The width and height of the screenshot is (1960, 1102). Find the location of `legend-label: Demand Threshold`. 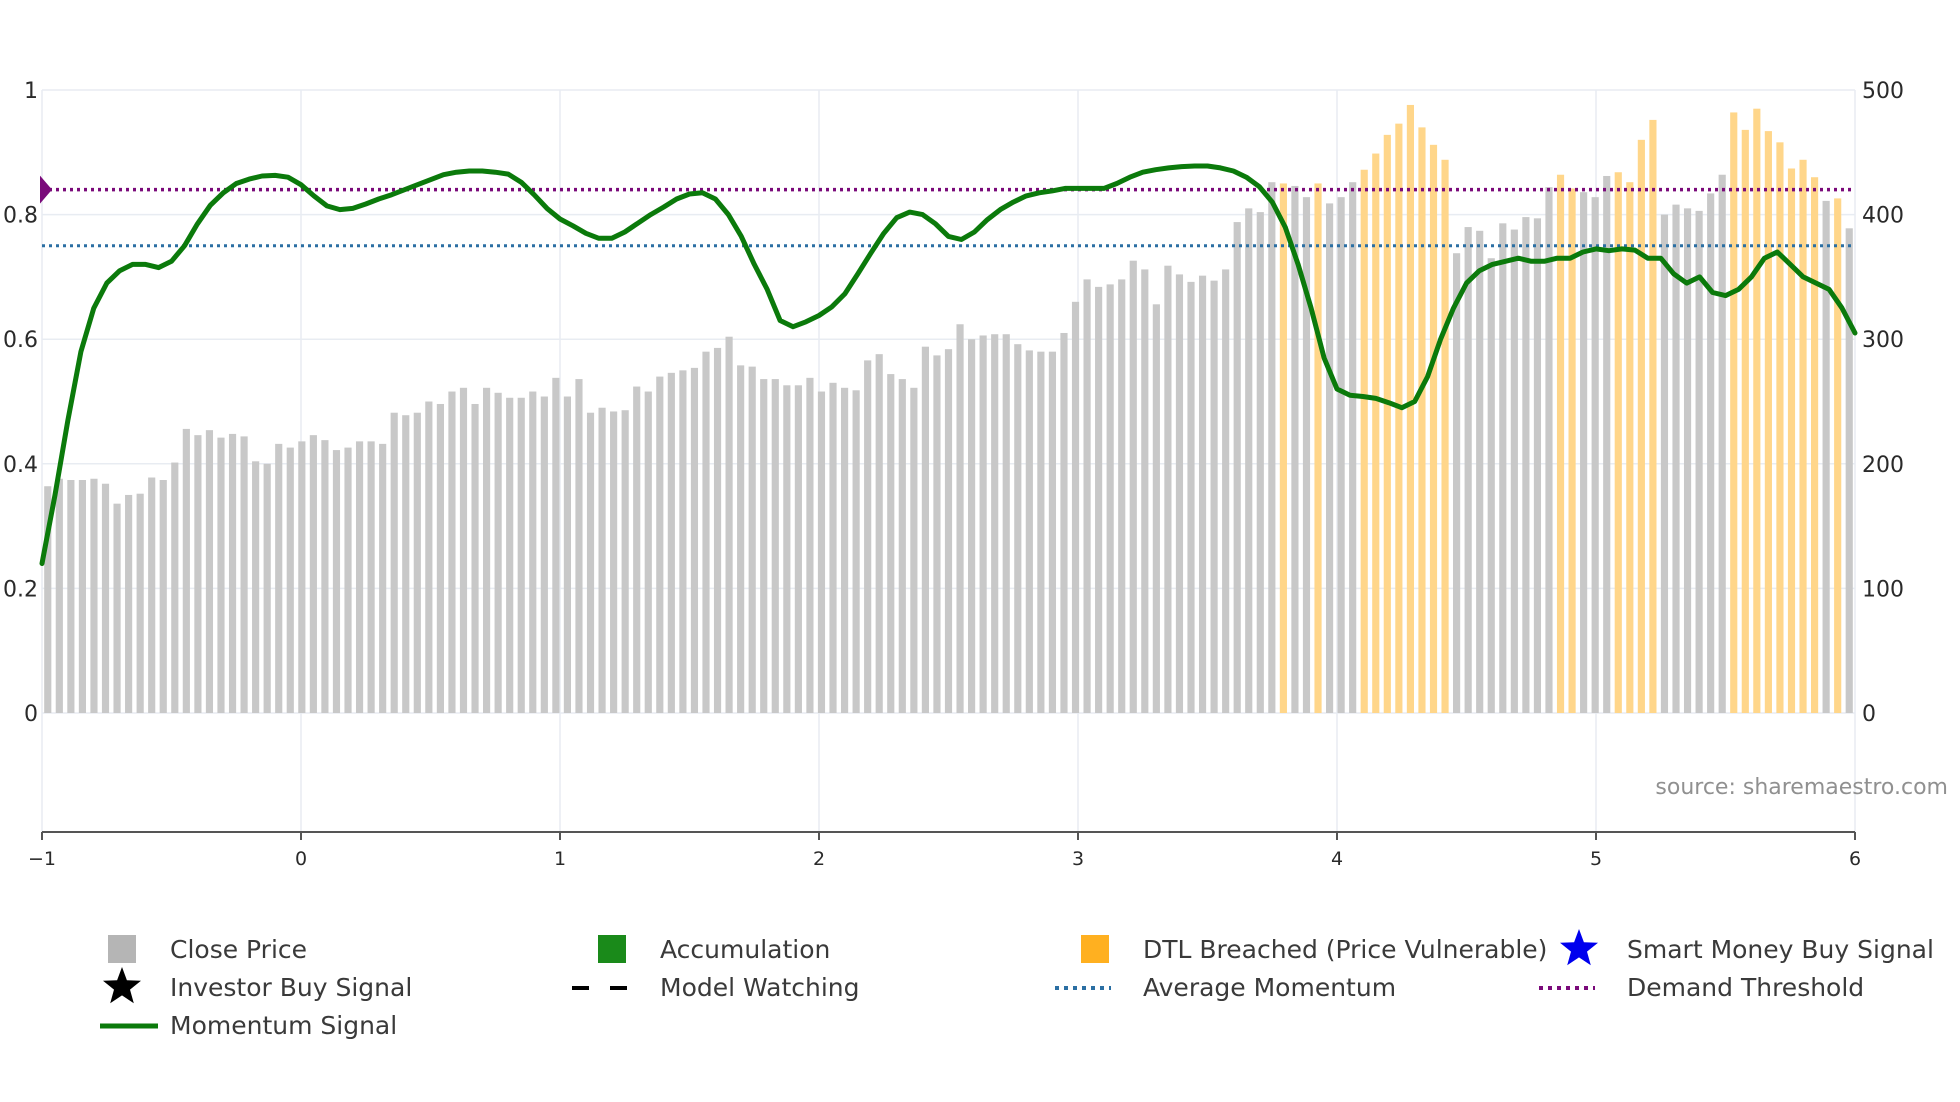

legend-label: Demand Threshold is located at coordinates (1745, 987).